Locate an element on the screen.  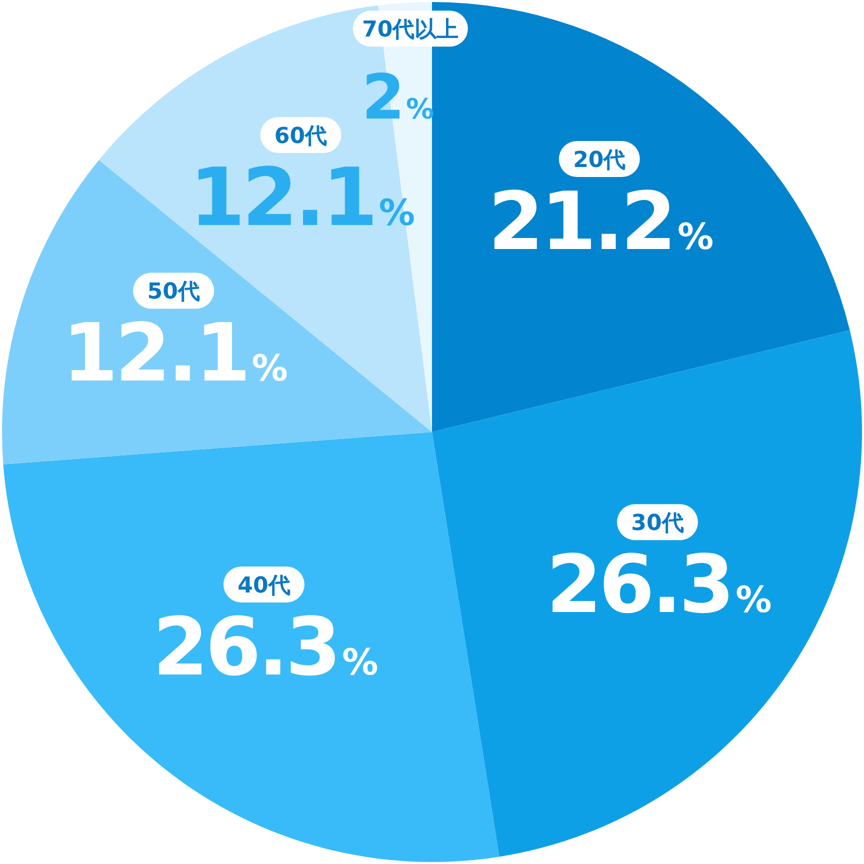
data-label: 21.2% is located at coordinates (600, 221).